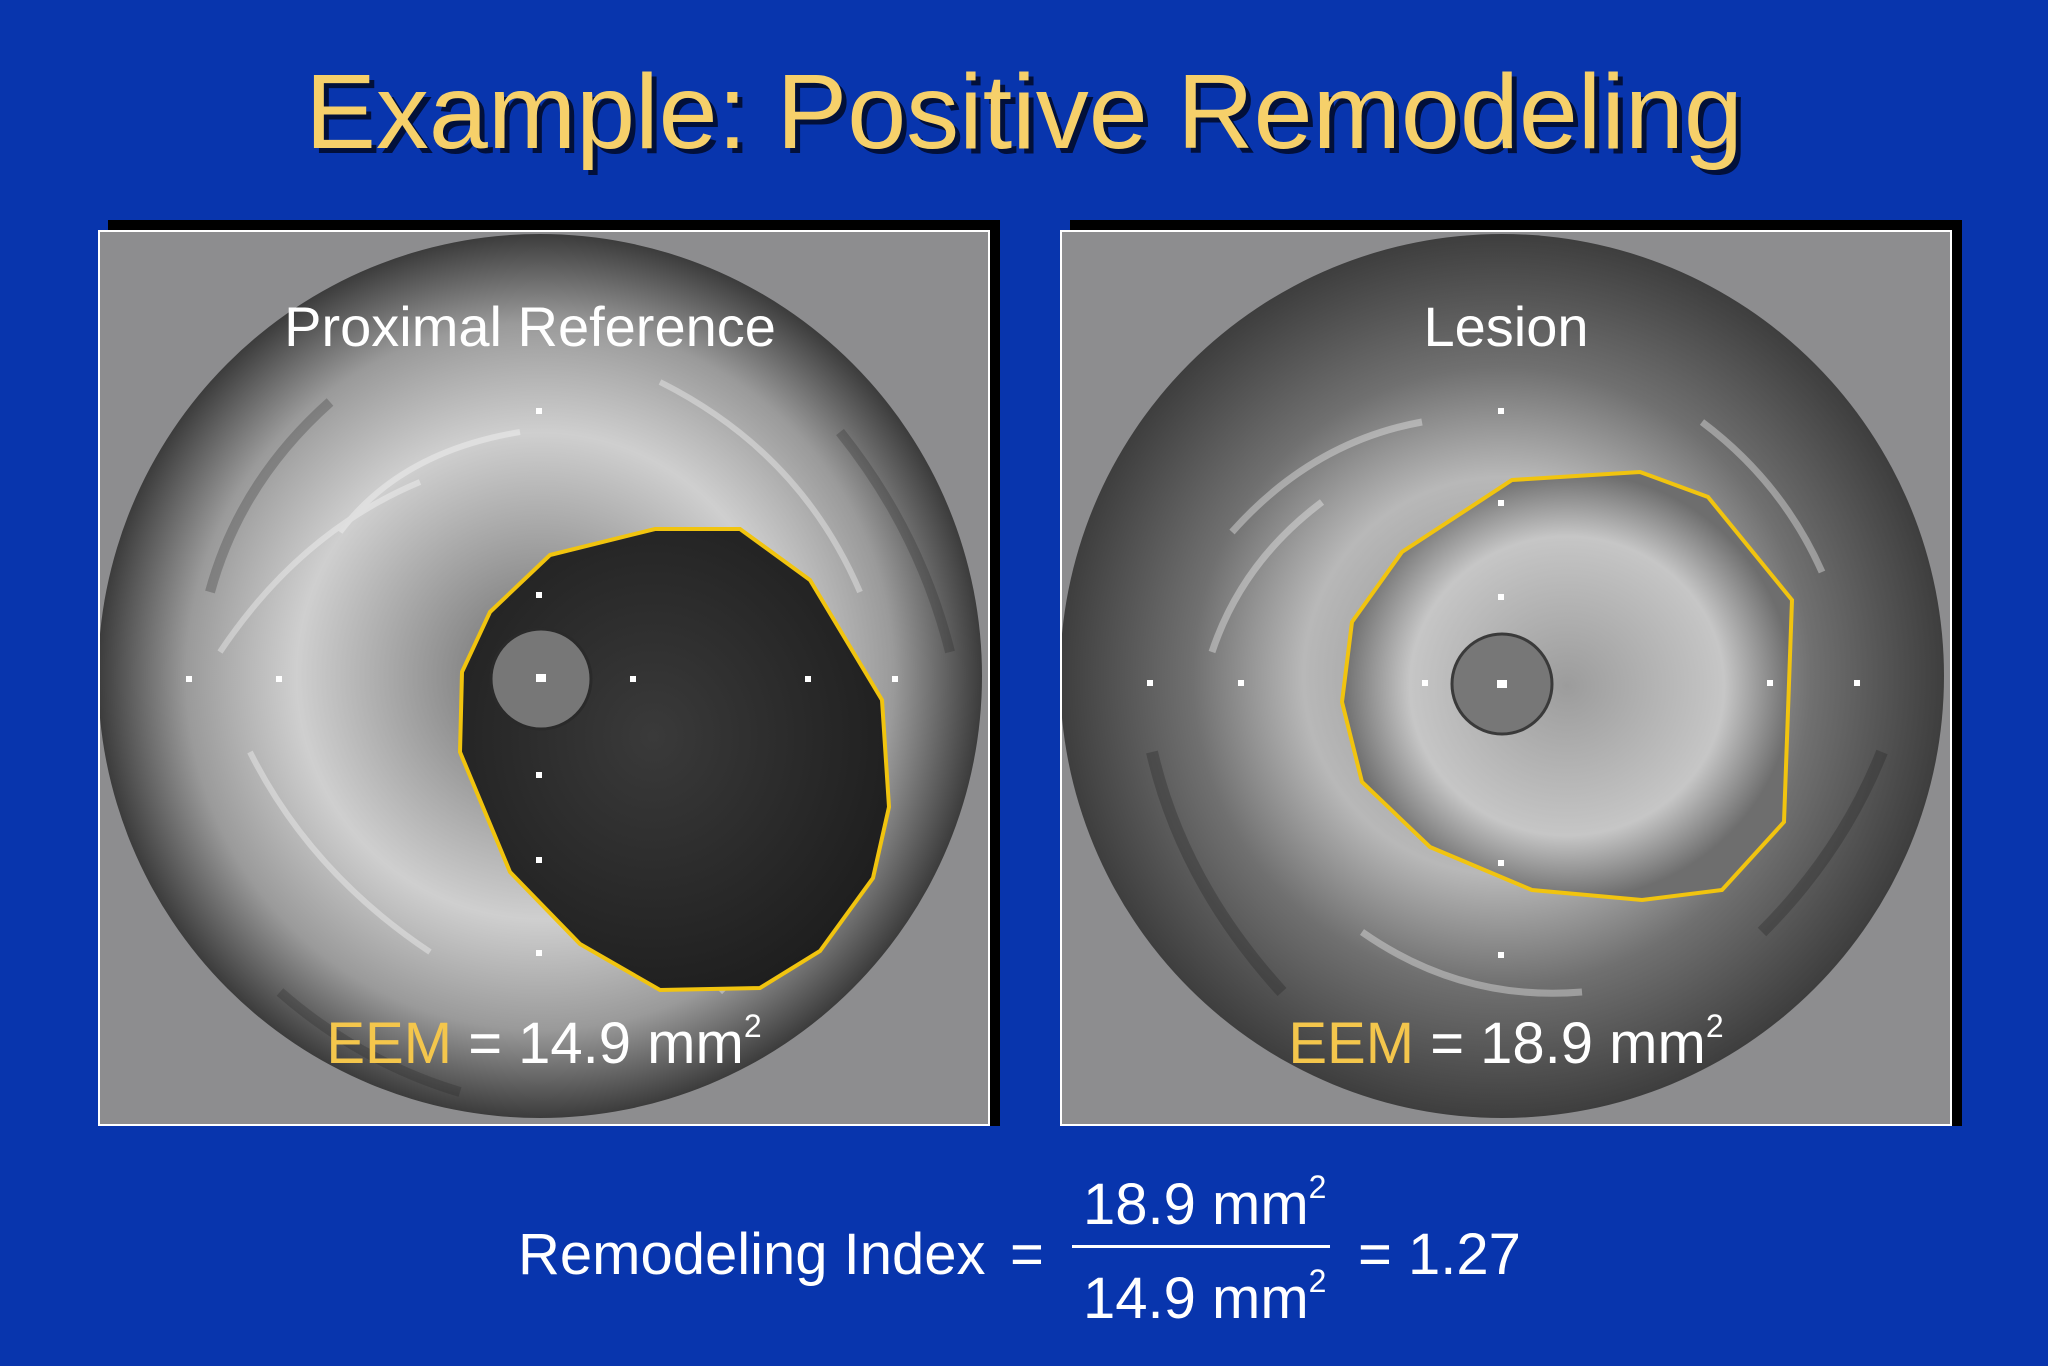  What do you see at coordinates (1024, 112) in the screenshot?
I see `slide-title: Example: Positive Remodeling` at bounding box center [1024, 112].